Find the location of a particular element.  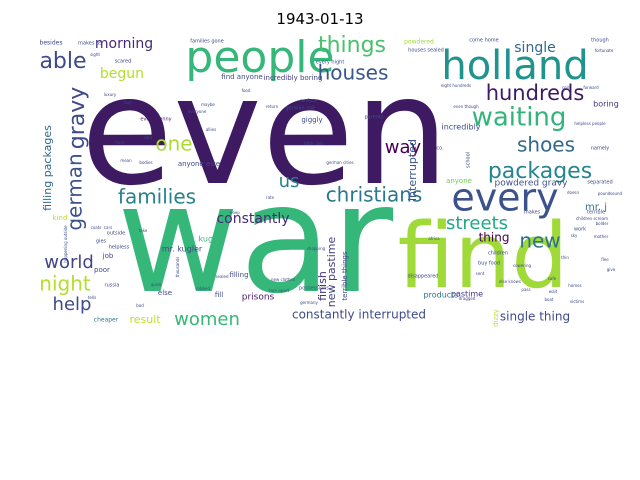

cloud-word: german is located at coordinates (75, 191).